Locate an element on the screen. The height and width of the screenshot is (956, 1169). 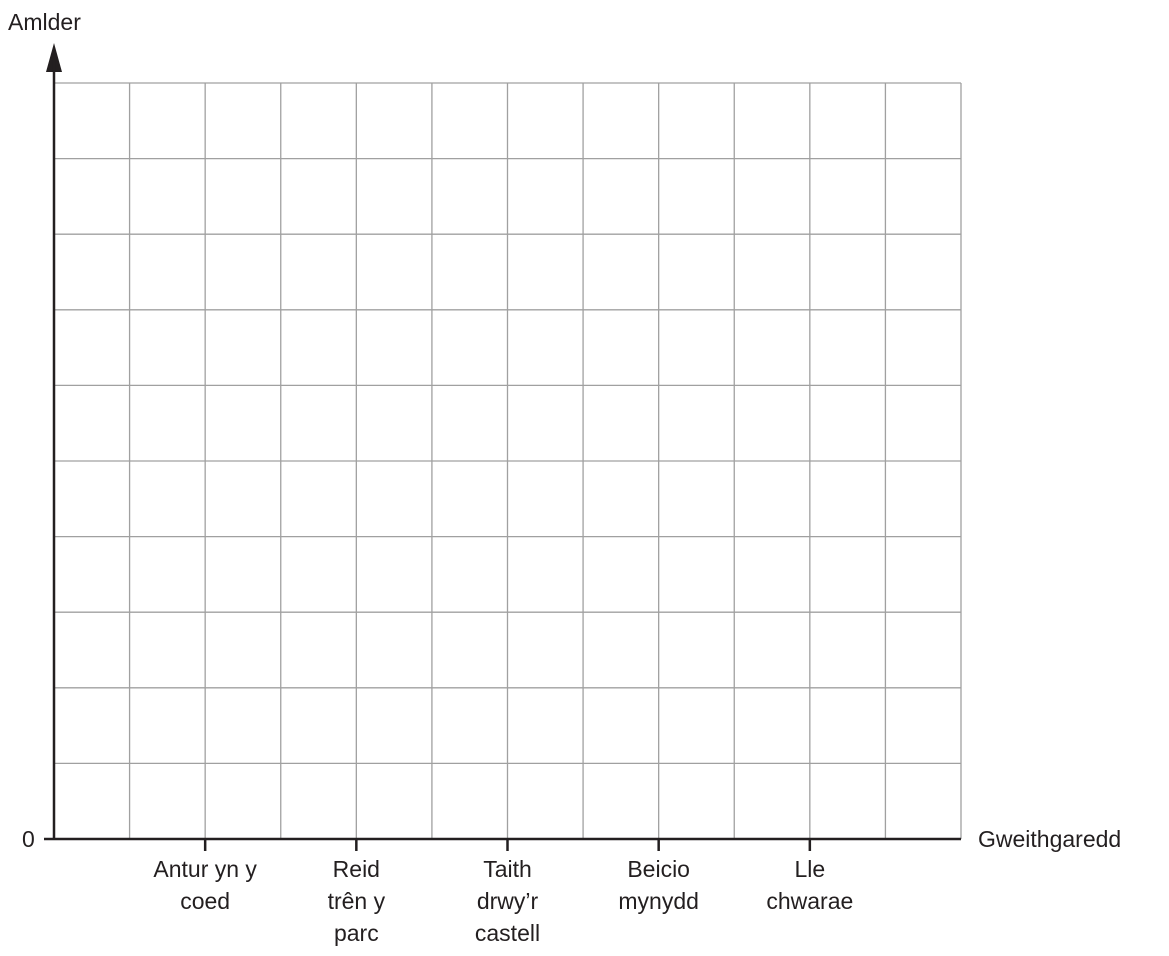
x-tick-label: Taith drwy’r castell is located at coordinates (507, 901).